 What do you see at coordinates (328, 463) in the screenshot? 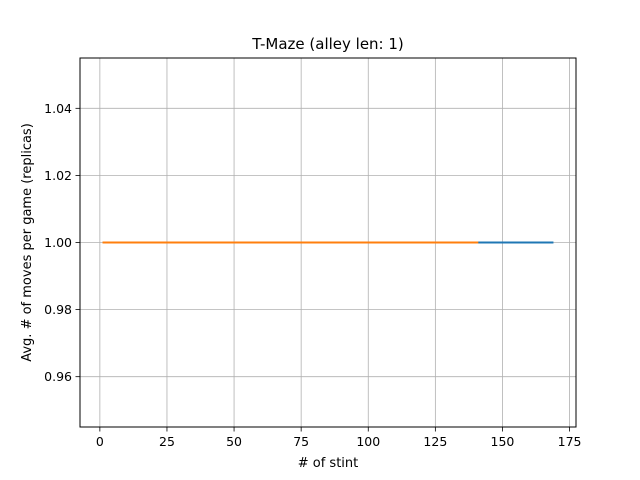
I see `x-axis-label: # of stint` at bounding box center [328, 463].